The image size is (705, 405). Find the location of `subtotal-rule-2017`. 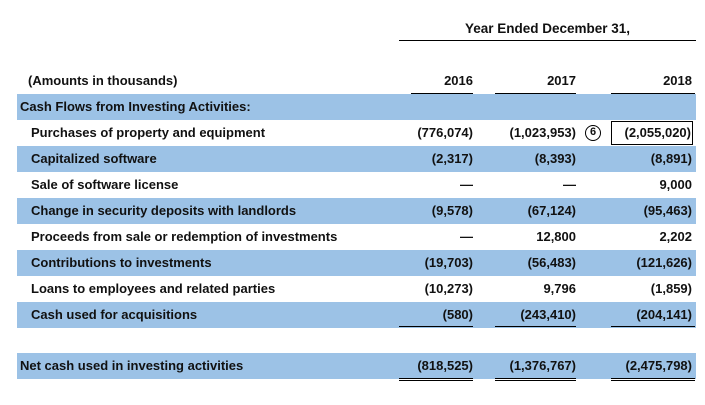

subtotal-rule-2017 is located at coordinates (535, 326).